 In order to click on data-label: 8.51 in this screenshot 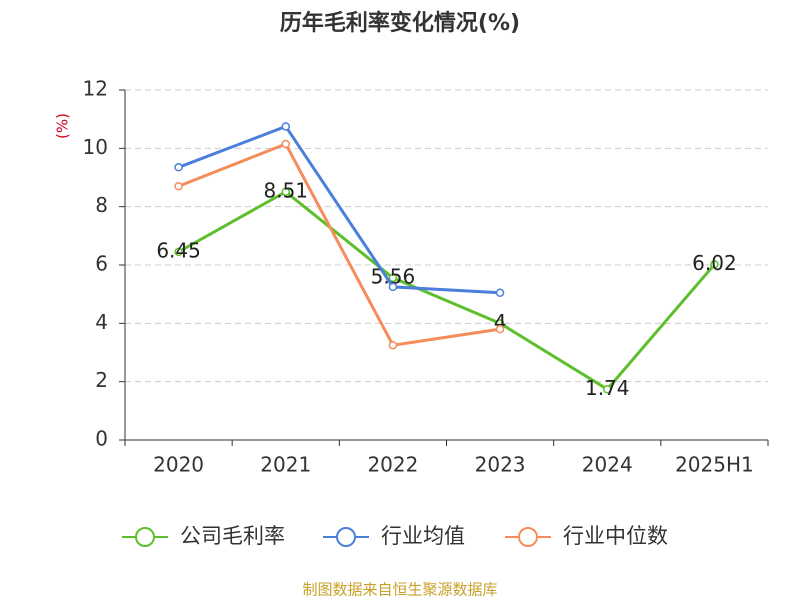, I will do `click(285, 190)`.